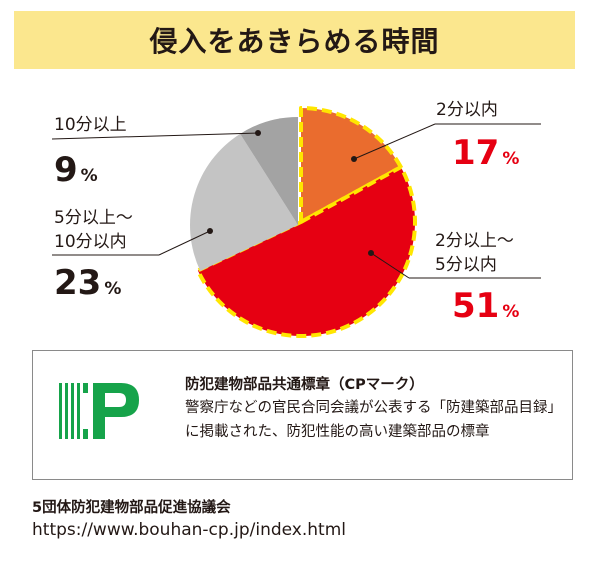  Describe the element at coordinates (485, 306) in the screenshot. I see `label-2to5-value: 51%` at that location.